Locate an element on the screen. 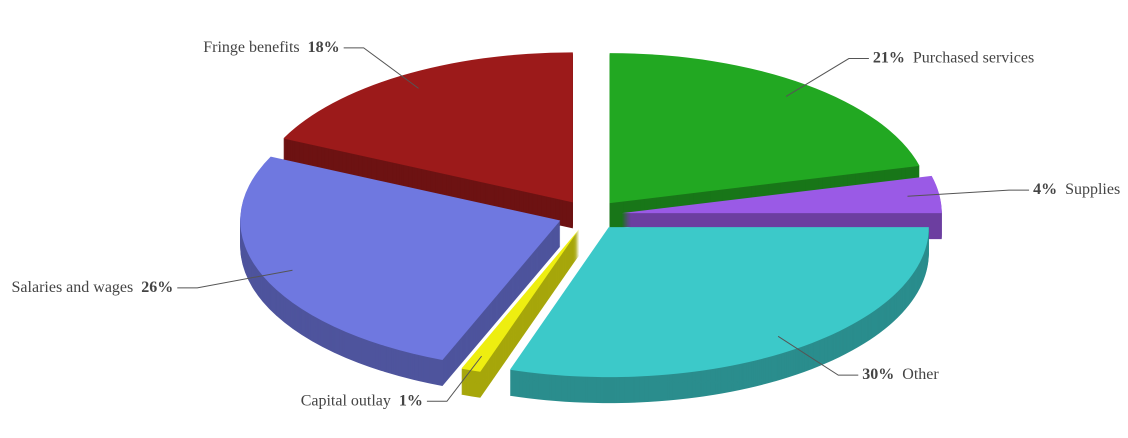 The height and width of the screenshot is (438, 1128). category-label: Salaries and wages is located at coordinates (73, 287).